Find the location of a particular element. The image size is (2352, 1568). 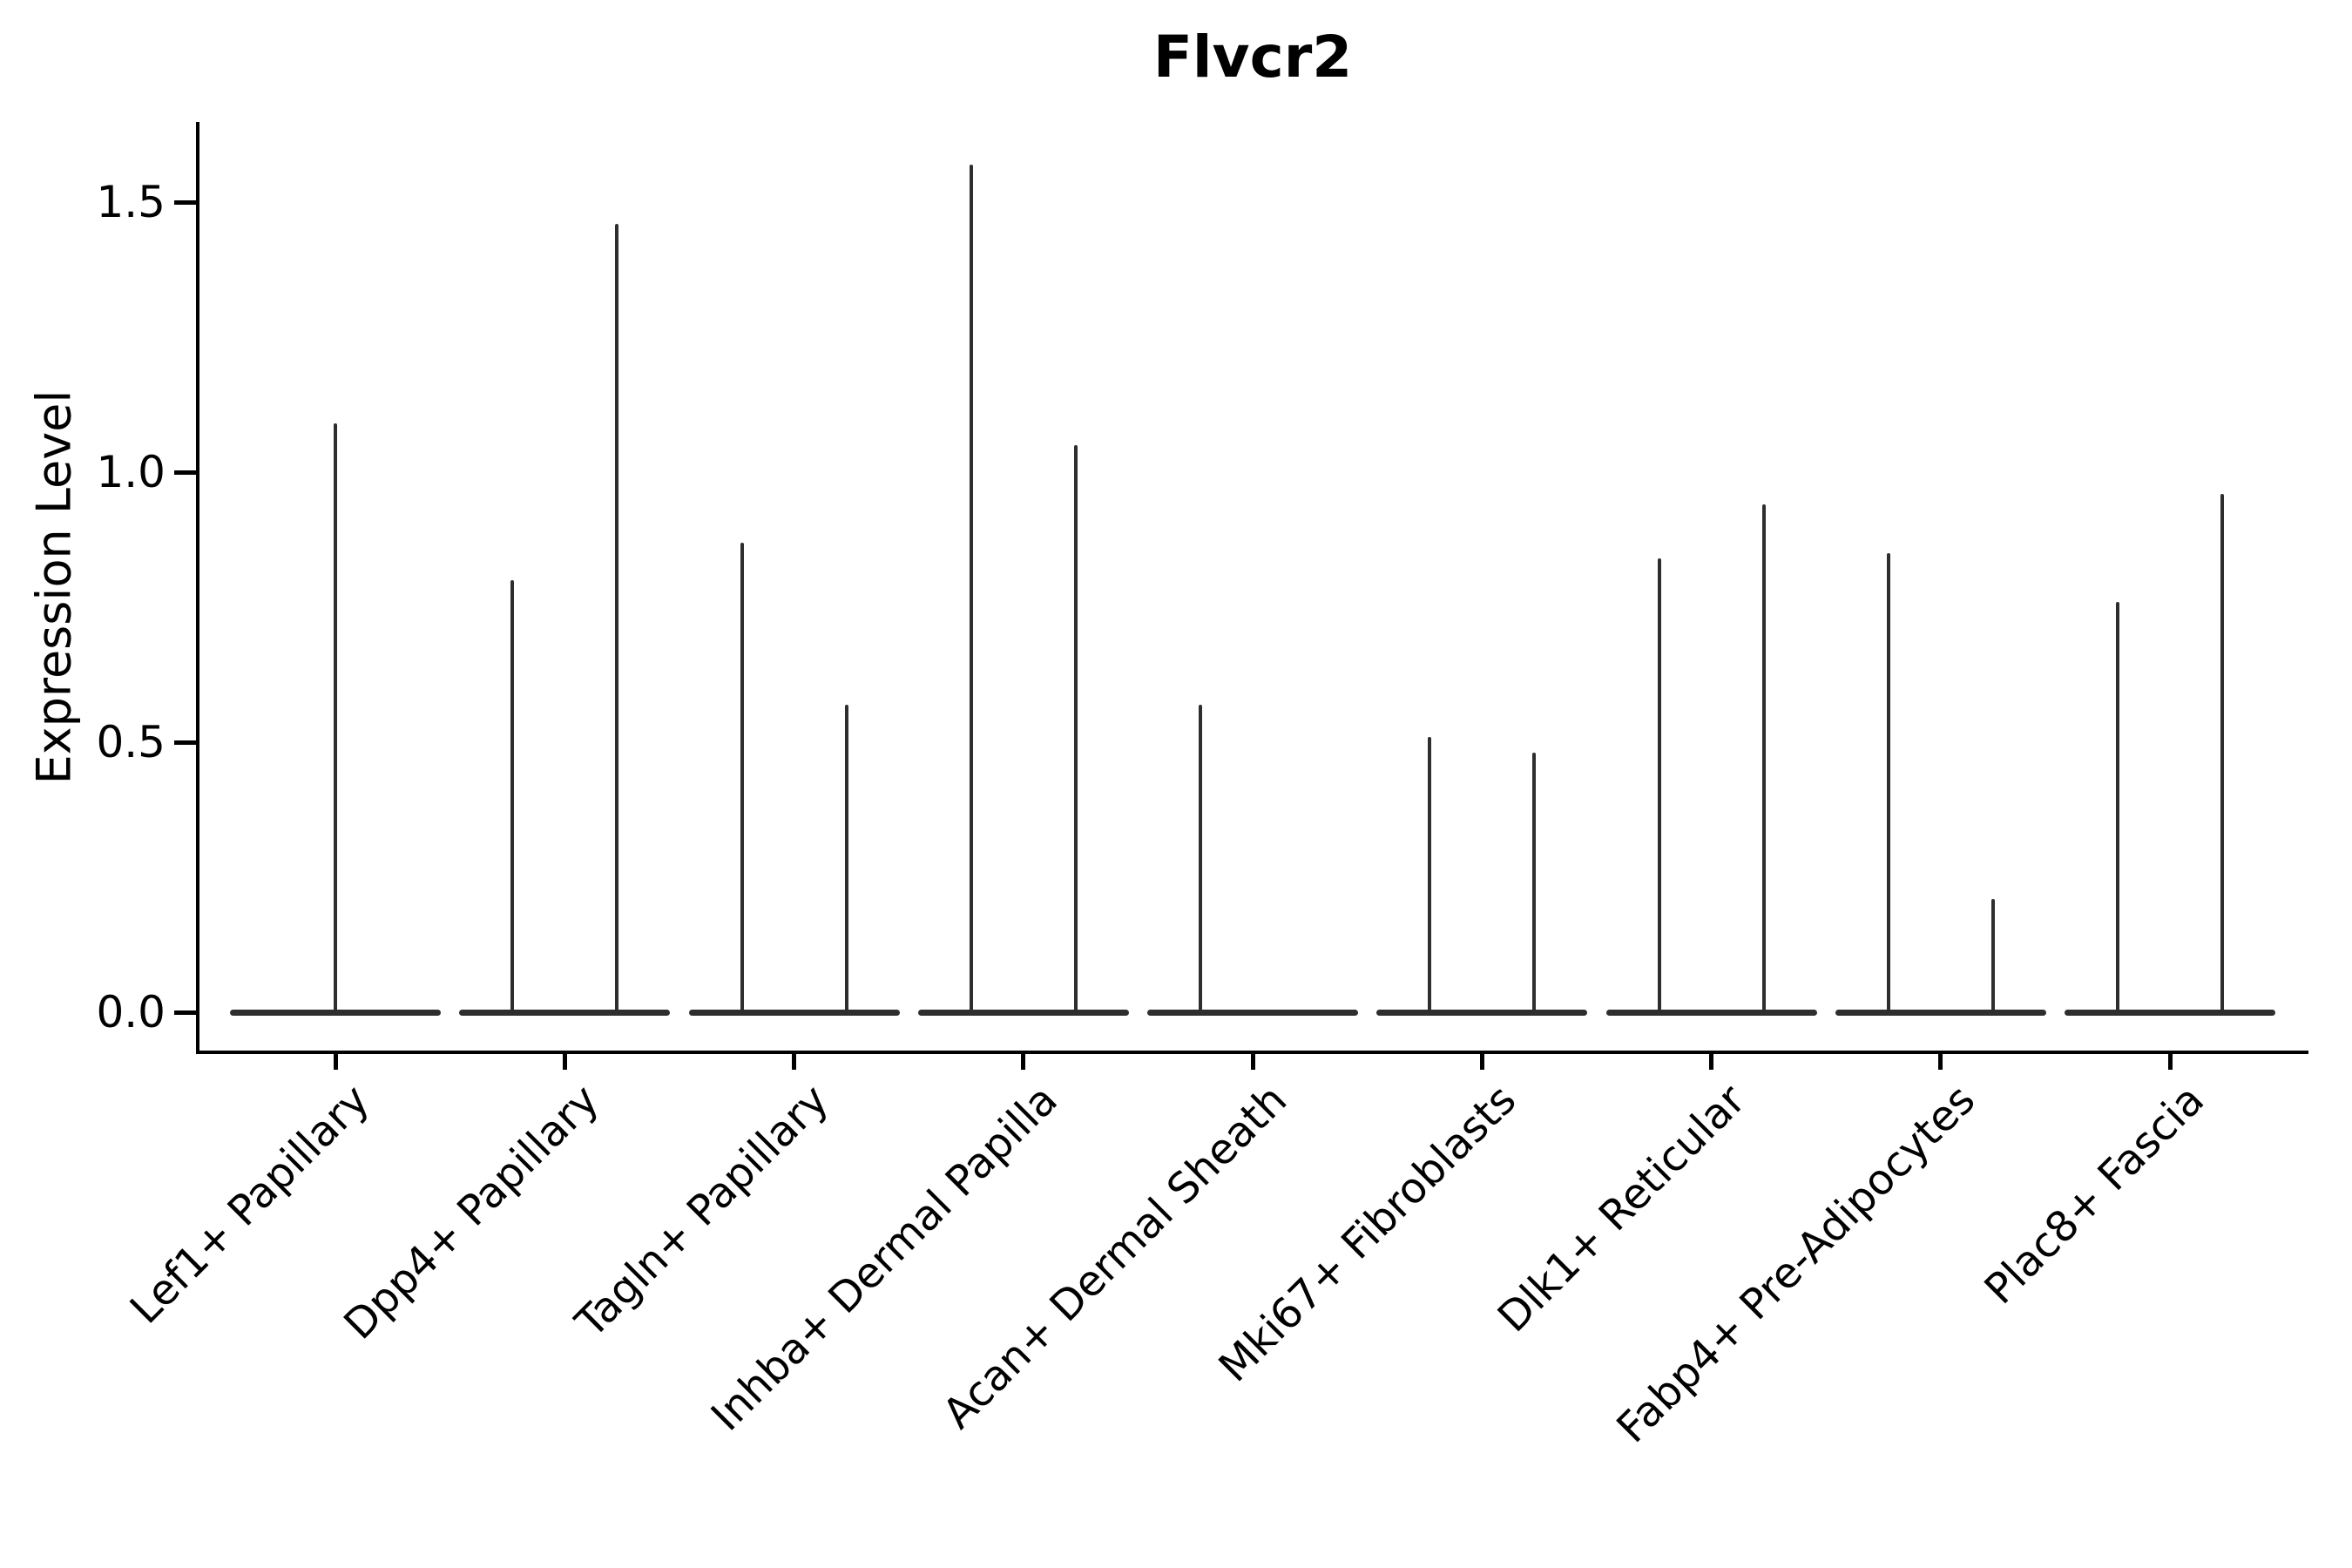

x-category-label: Lef1+ Papillary is located at coordinates (250, 1204).